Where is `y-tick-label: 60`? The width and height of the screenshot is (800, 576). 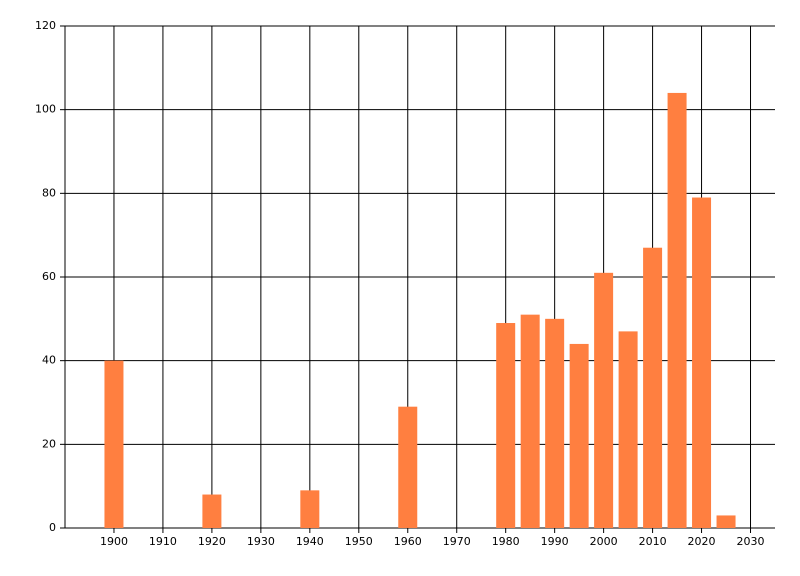 y-tick-label: 60 is located at coordinates (49, 276).